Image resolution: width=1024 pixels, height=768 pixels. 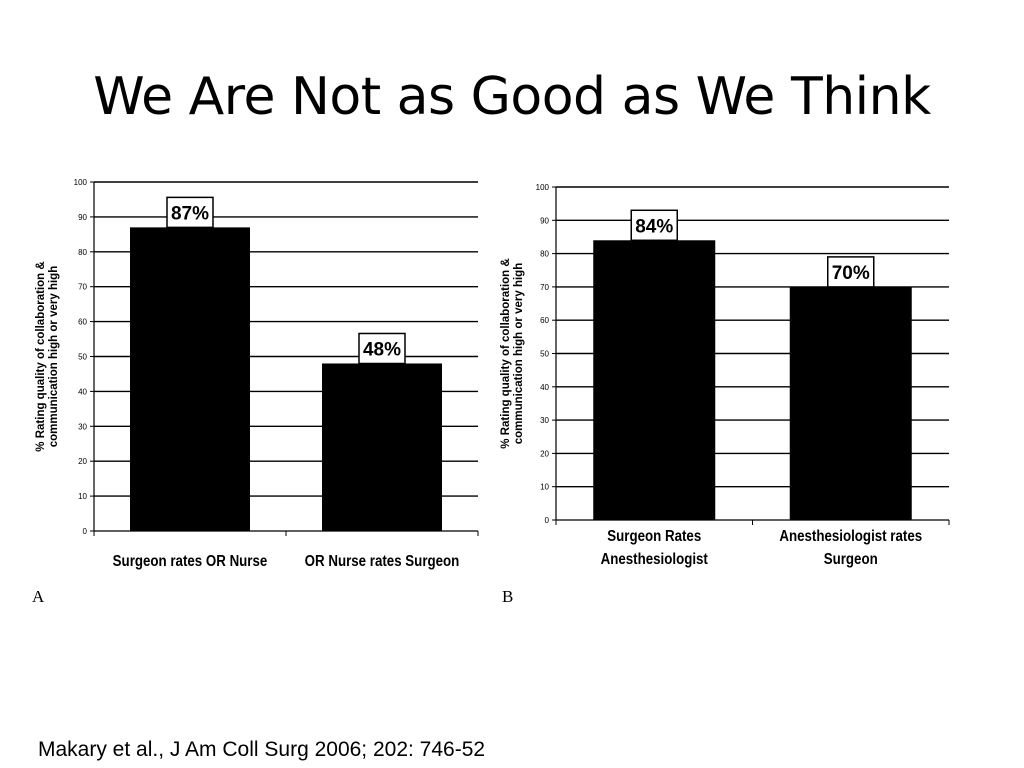 I want to click on category-label: Anesthesiologist, so click(x=654, y=559).